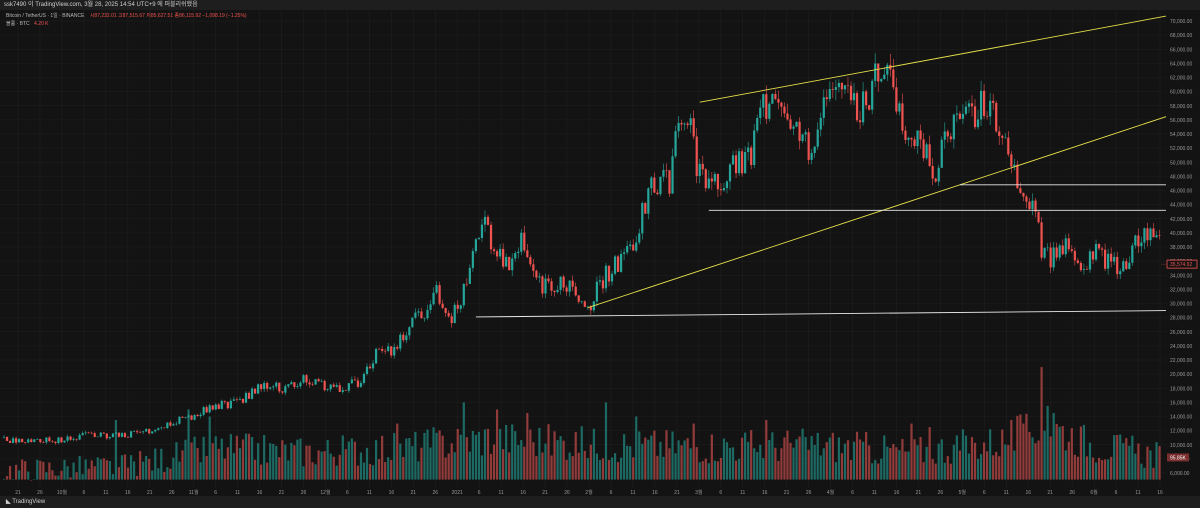 Image resolution: width=1200 pixels, height=508 pixels. I want to click on price-tick-label: 30,000.00, so click(1181, 305).